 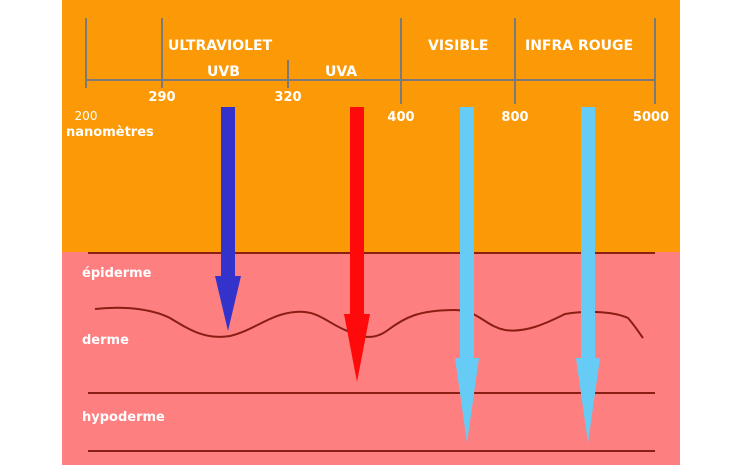 I want to click on tick-label-320: 320, so click(x=287, y=97).